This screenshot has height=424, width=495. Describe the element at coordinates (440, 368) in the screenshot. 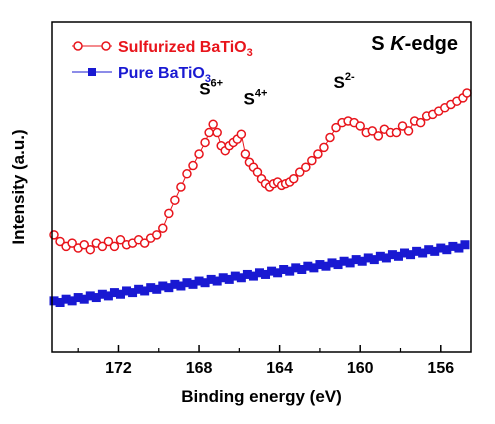

I see `x-tick-label: 156` at that location.